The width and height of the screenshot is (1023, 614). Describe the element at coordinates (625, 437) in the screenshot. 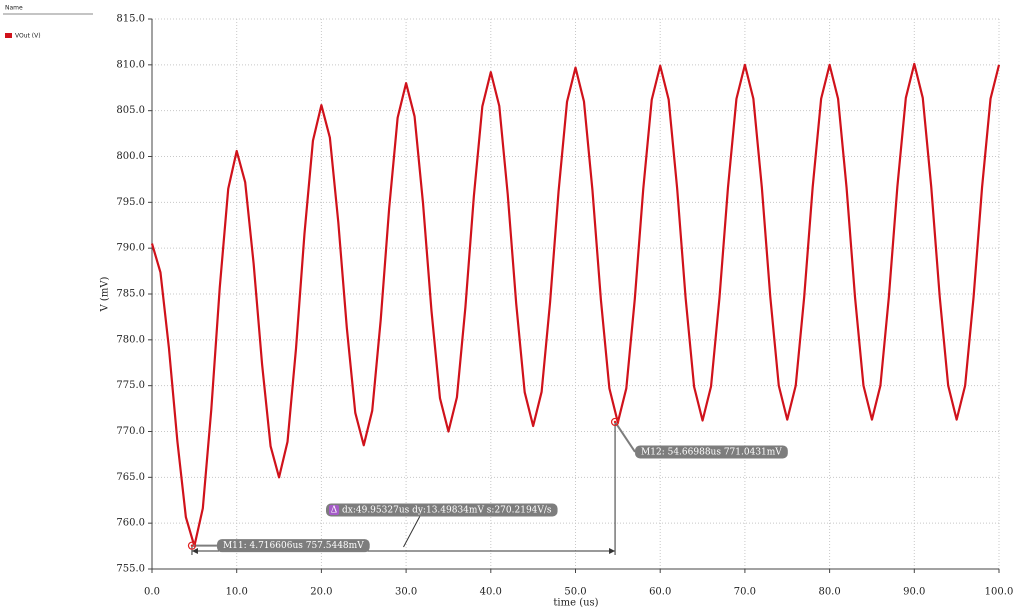

I see `marker-pointer` at that location.